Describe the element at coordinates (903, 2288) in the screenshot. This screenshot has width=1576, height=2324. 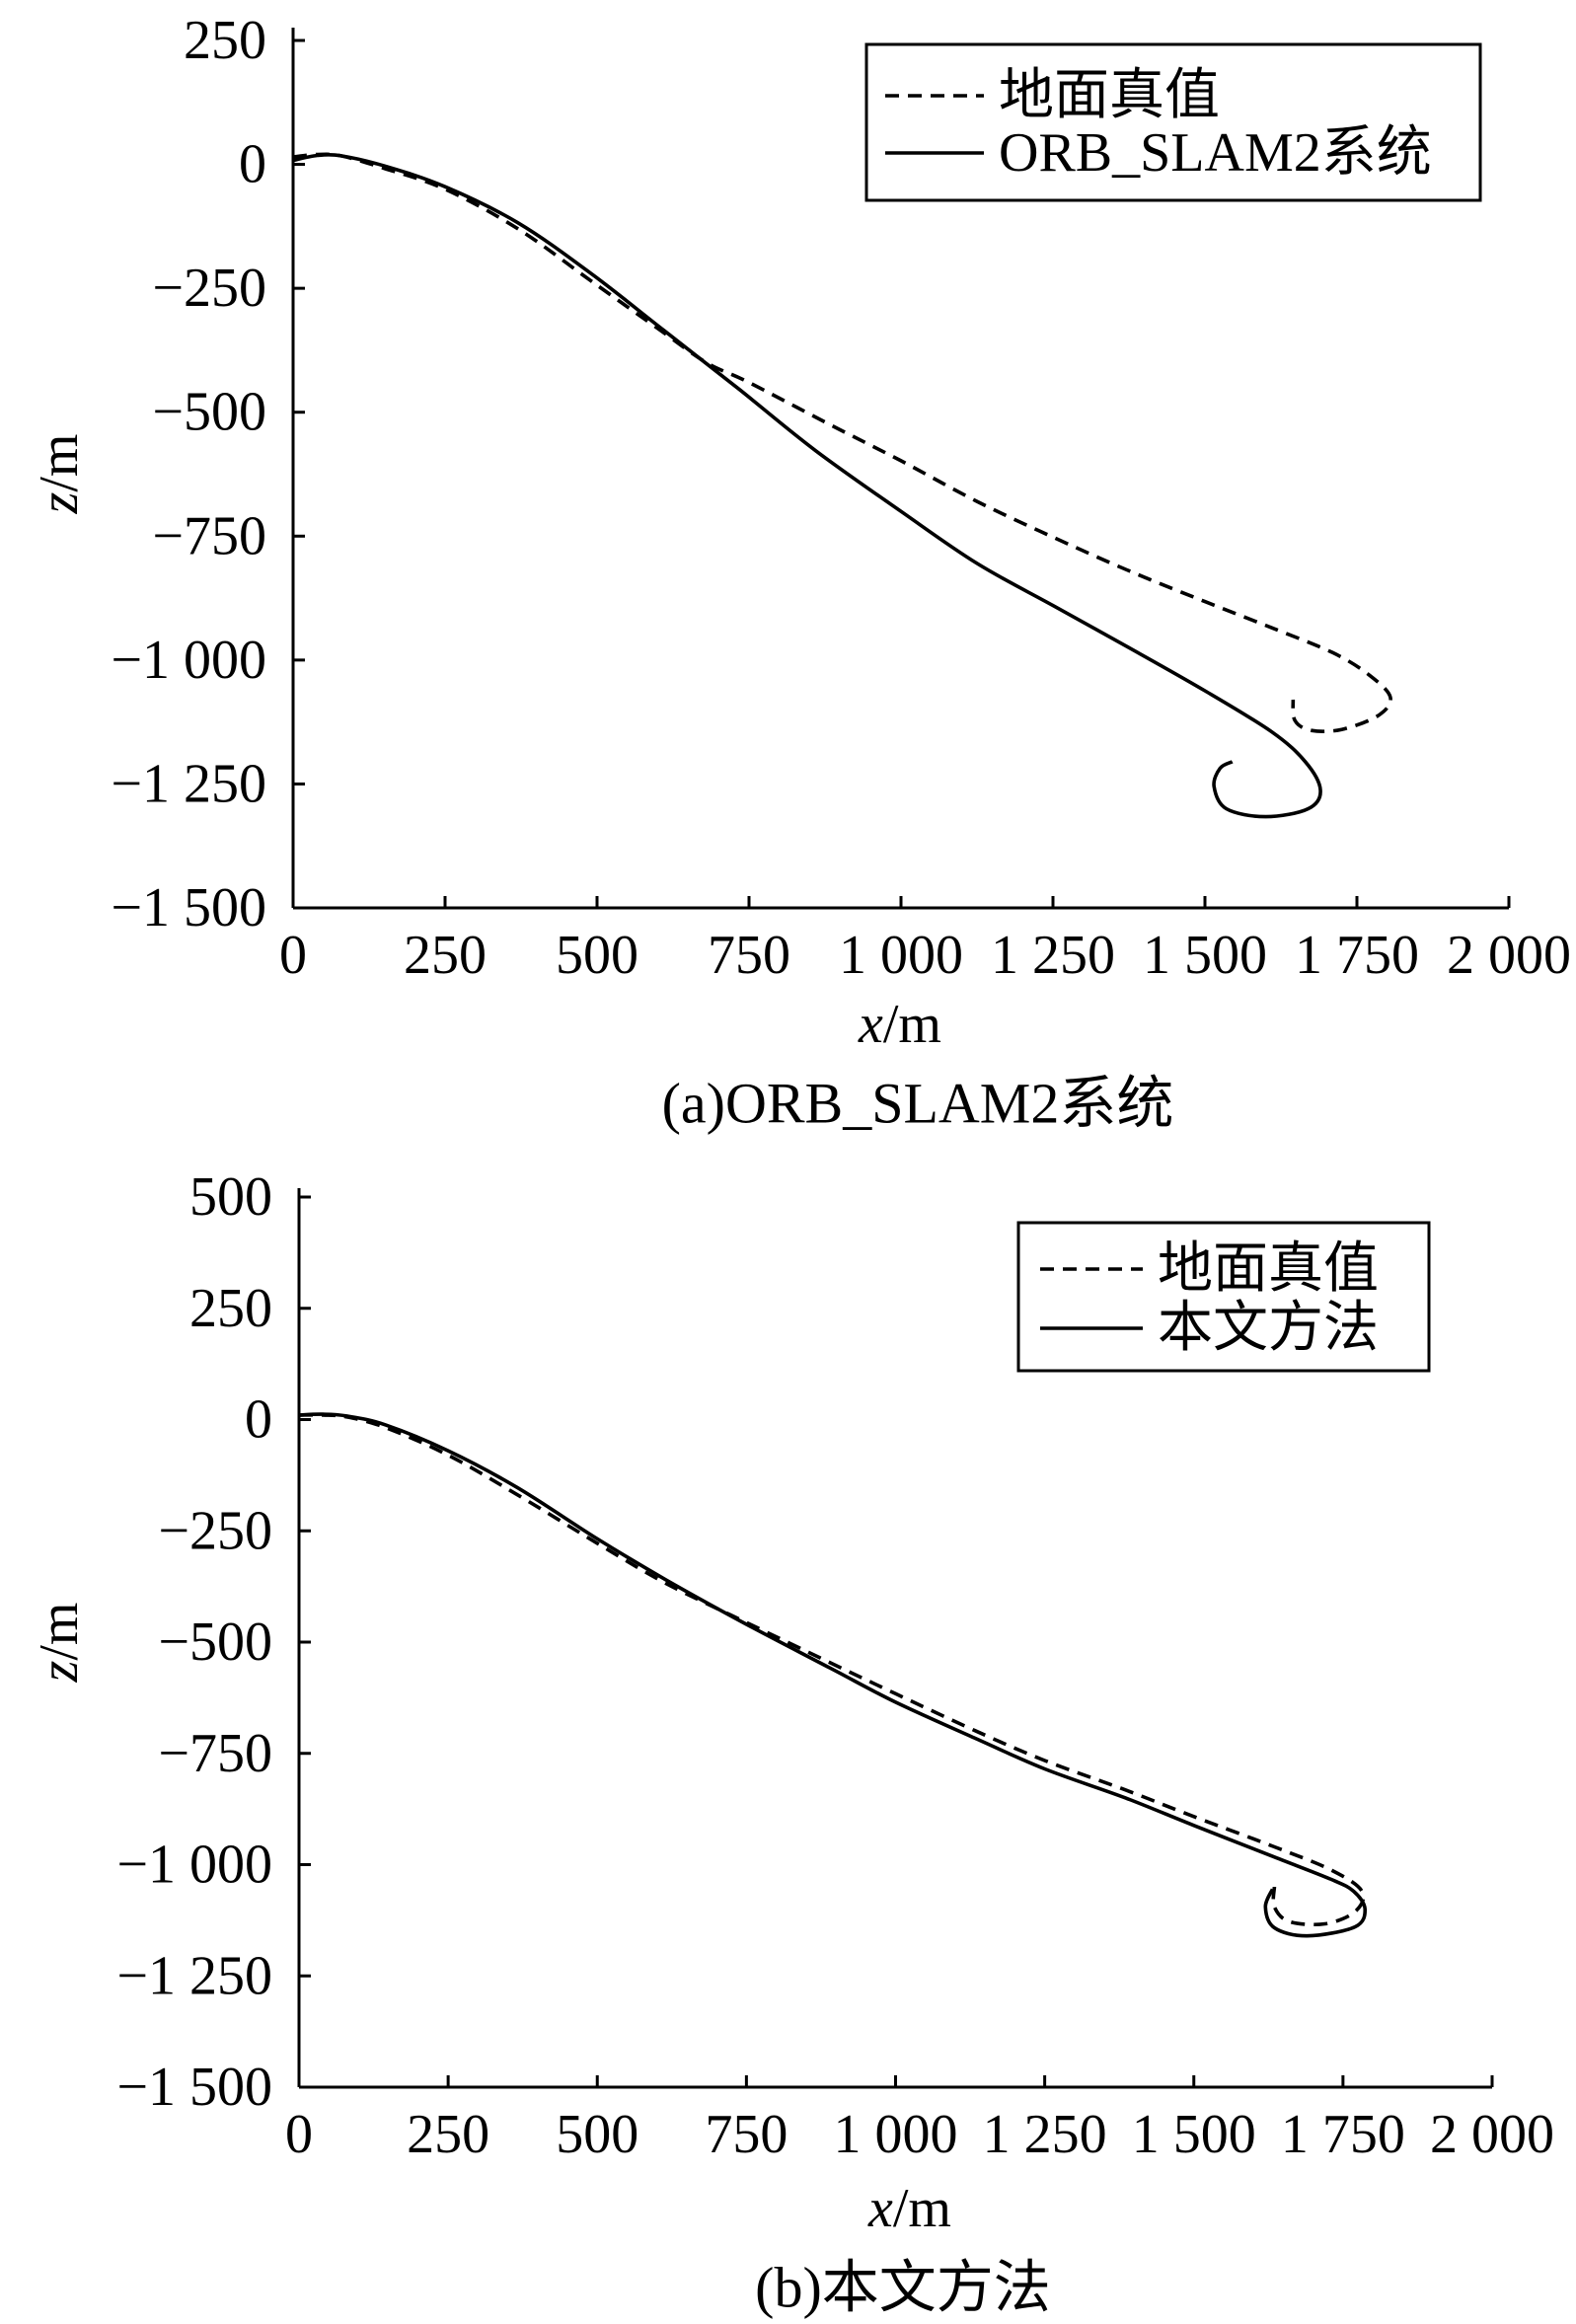
I see `figure-caption: (b)本文方法` at that location.